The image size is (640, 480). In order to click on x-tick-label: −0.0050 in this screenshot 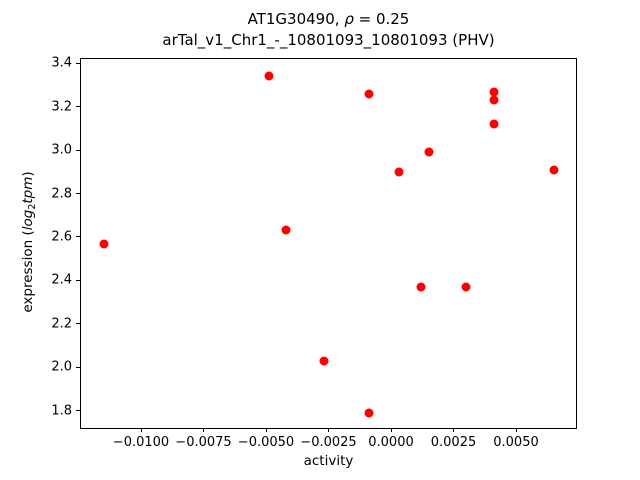, I will do `click(266, 442)`.